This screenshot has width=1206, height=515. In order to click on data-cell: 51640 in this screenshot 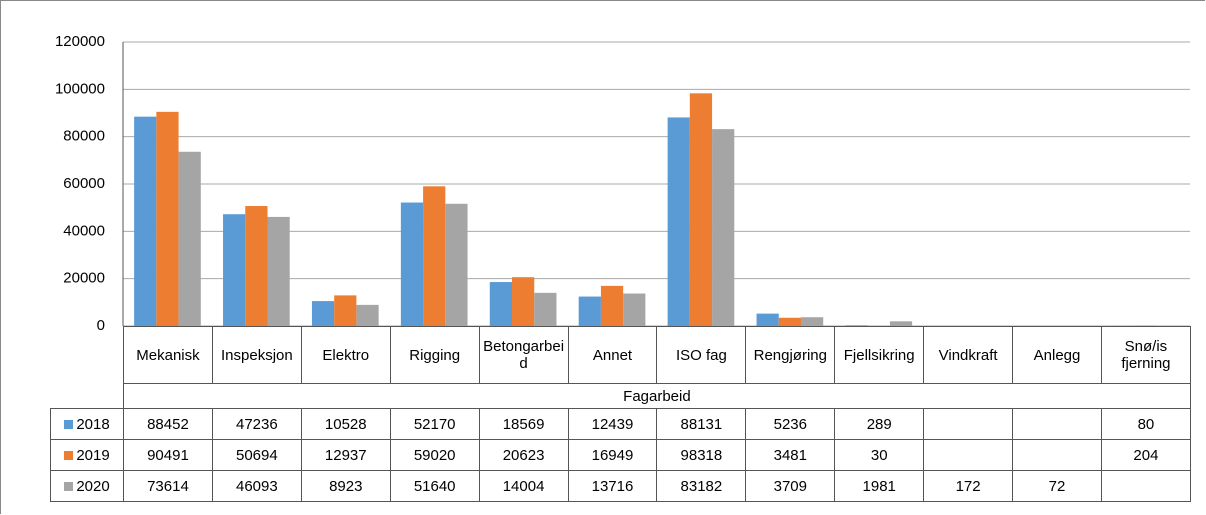, I will do `click(434, 486)`.